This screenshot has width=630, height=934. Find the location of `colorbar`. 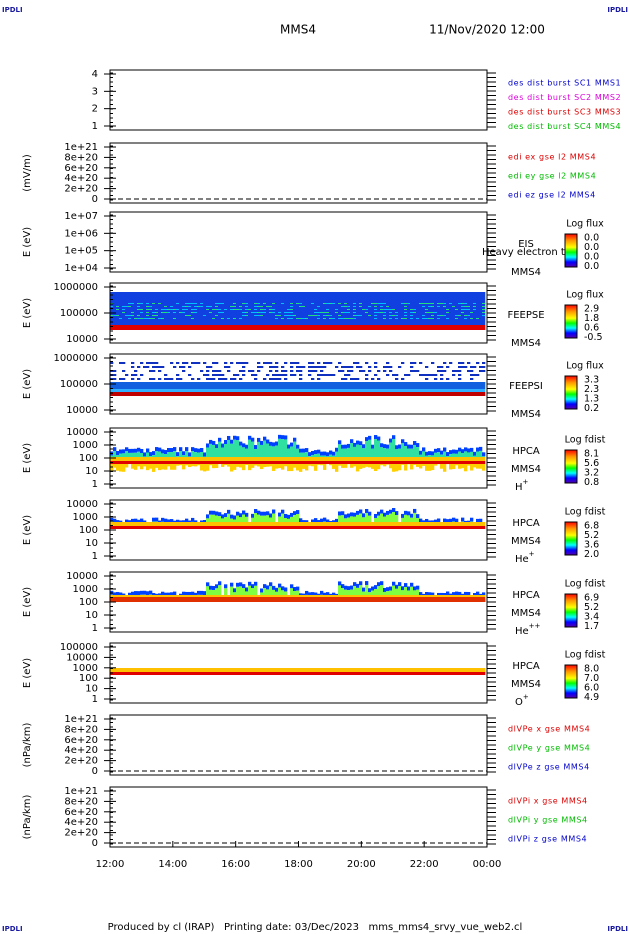

colorbar is located at coordinates (571, 321).